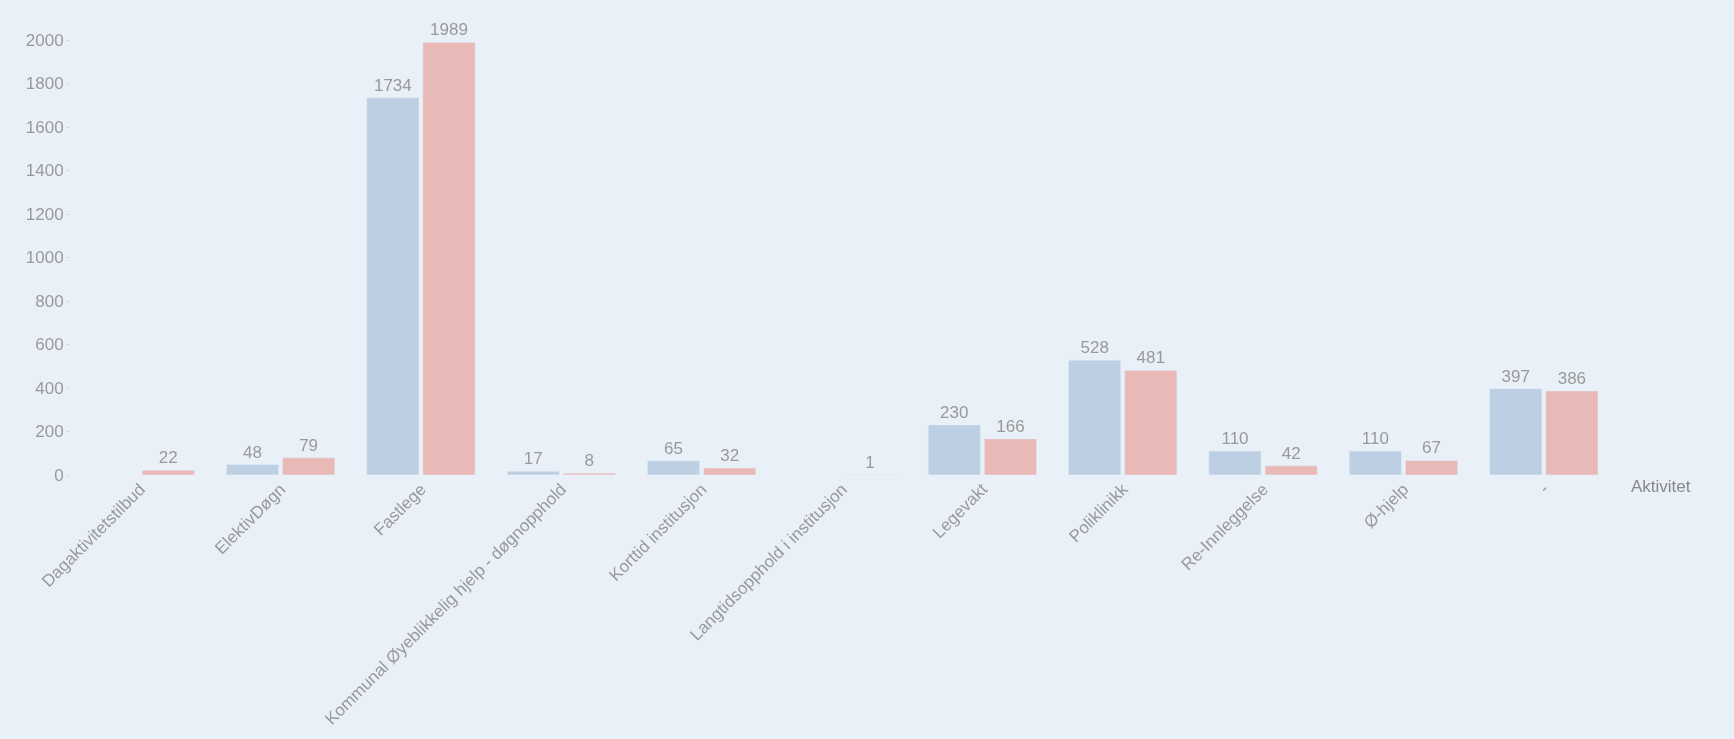 This screenshot has height=739, width=1734. Describe the element at coordinates (1661, 486) in the screenshot. I see `x-axis-title: Aktivitet` at that location.